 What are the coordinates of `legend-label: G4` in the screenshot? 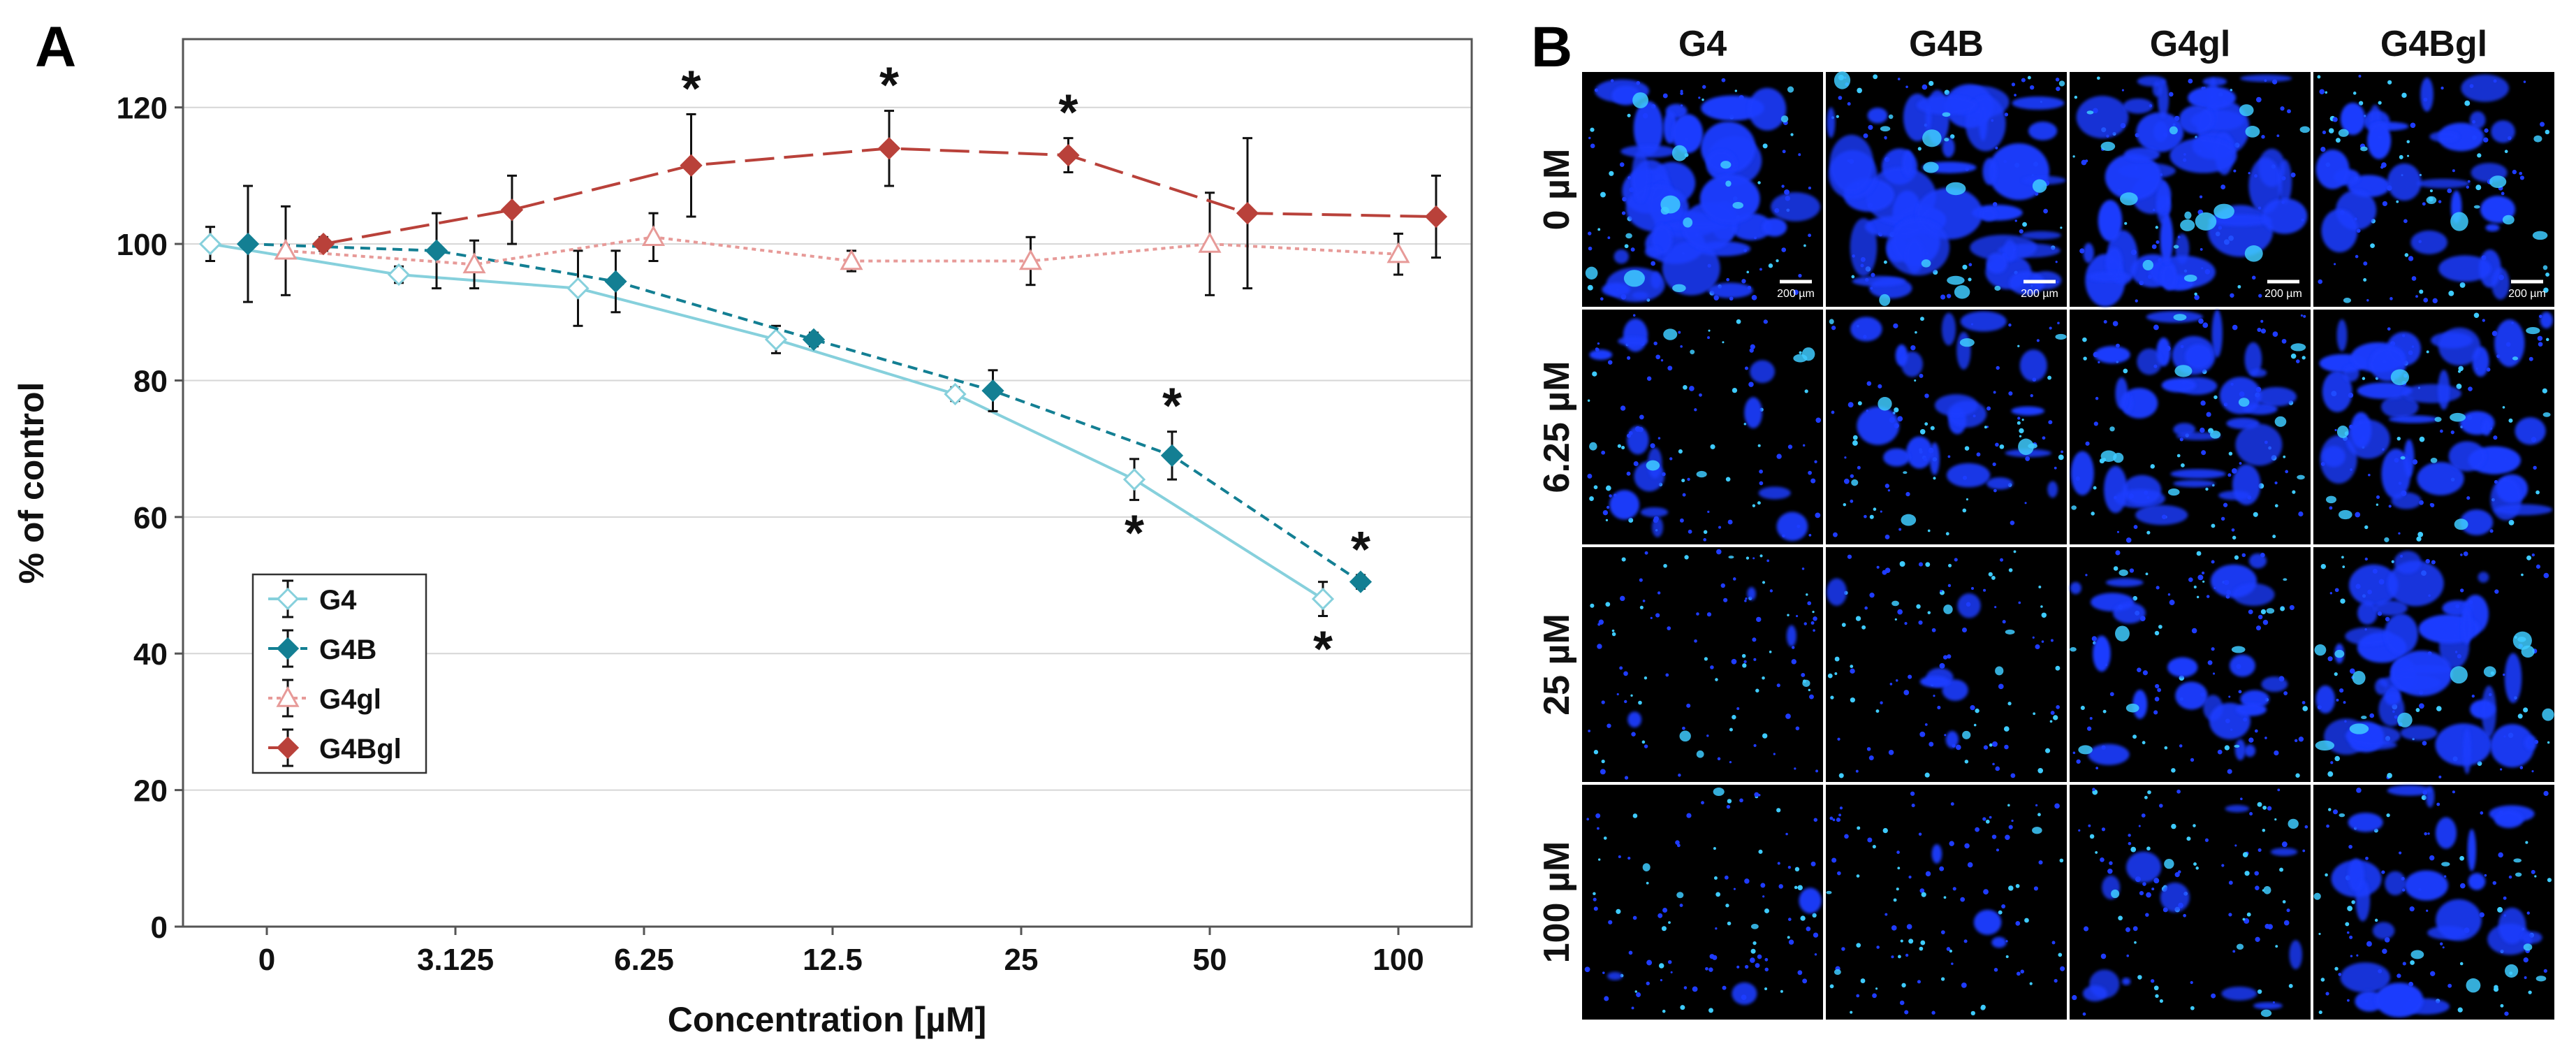 It's located at (338, 600).